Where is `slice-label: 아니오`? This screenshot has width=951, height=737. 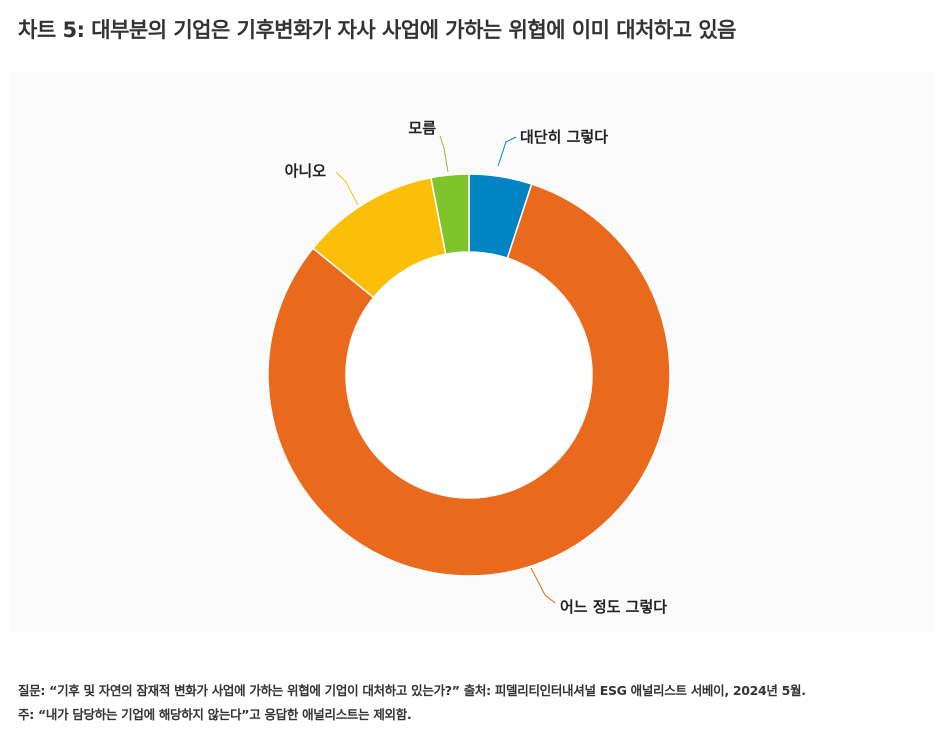 slice-label: 아니오 is located at coordinates (306, 171).